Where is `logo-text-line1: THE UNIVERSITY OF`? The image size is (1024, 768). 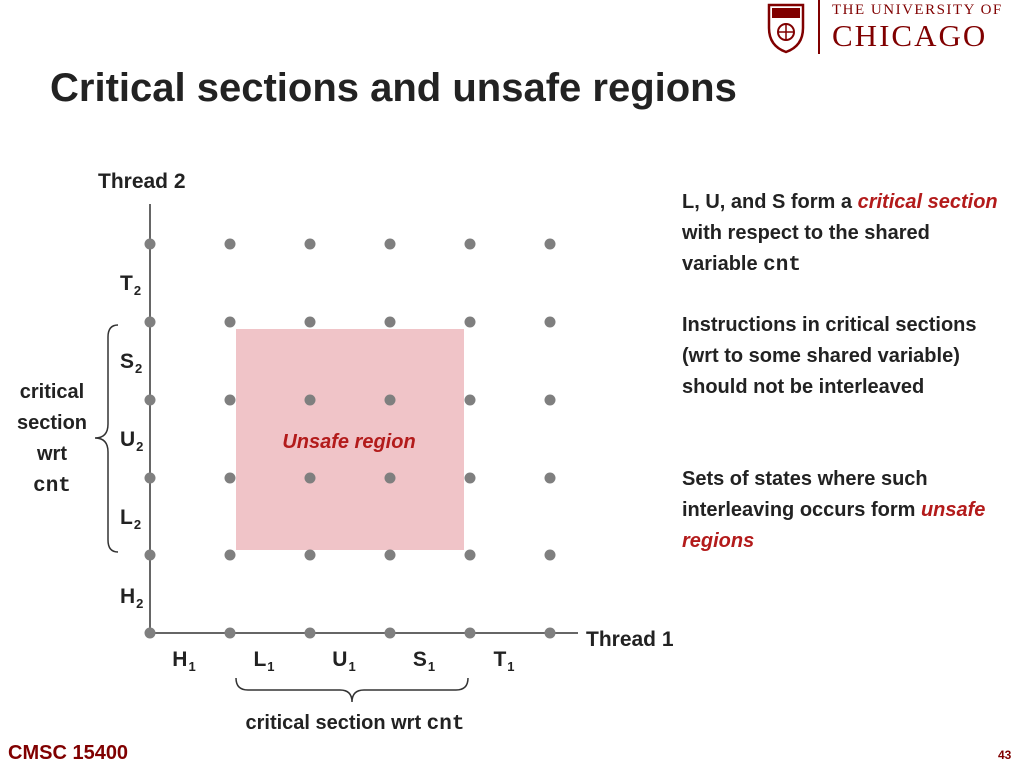 logo-text-line1: THE UNIVERSITY OF is located at coordinates (917, 10).